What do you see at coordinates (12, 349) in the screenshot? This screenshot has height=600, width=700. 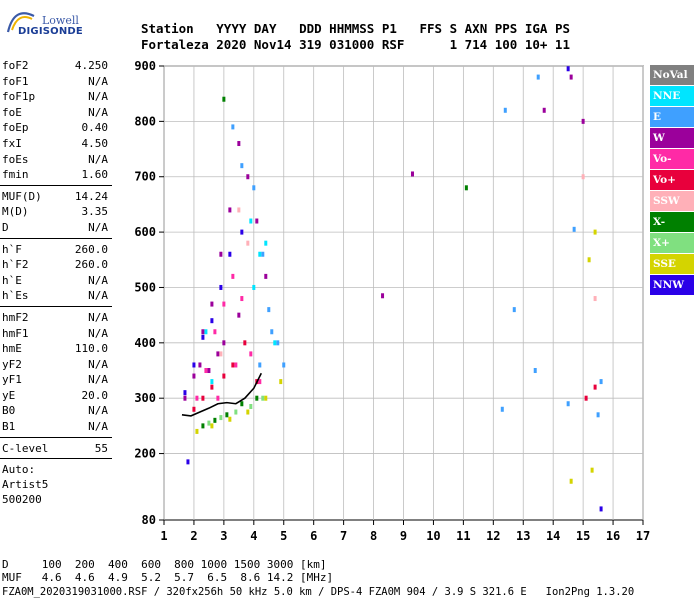 I see `param-name: hmE` at bounding box center [12, 349].